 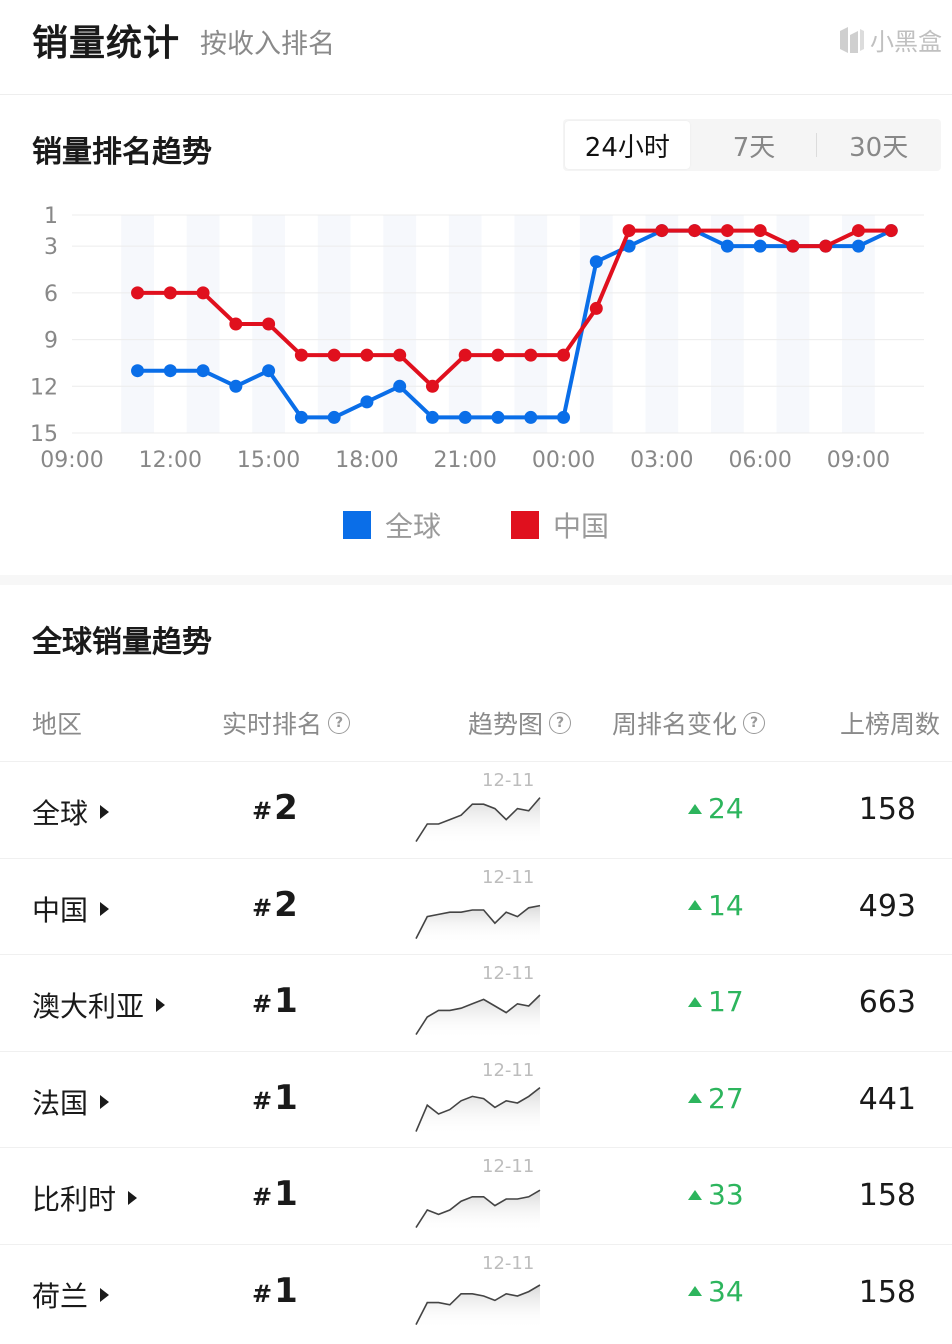 What do you see at coordinates (520, 723) in the screenshot?
I see `col-trend: 趋势图?` at bounding box center [520, 723].